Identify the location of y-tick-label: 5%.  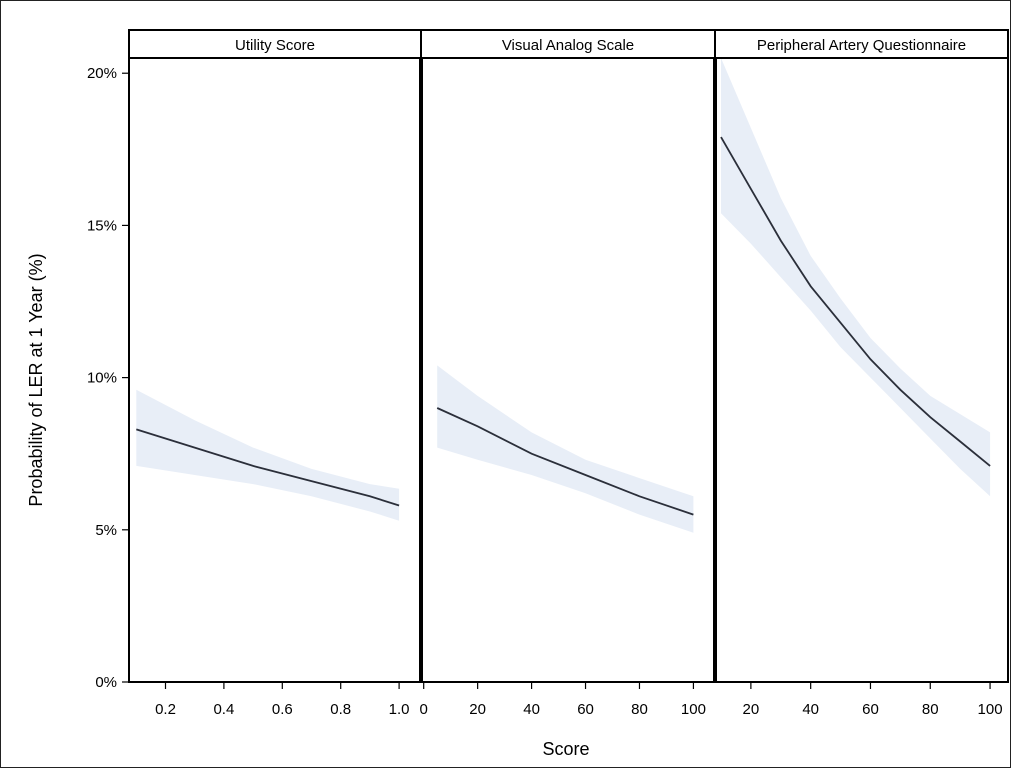
(106, 530).